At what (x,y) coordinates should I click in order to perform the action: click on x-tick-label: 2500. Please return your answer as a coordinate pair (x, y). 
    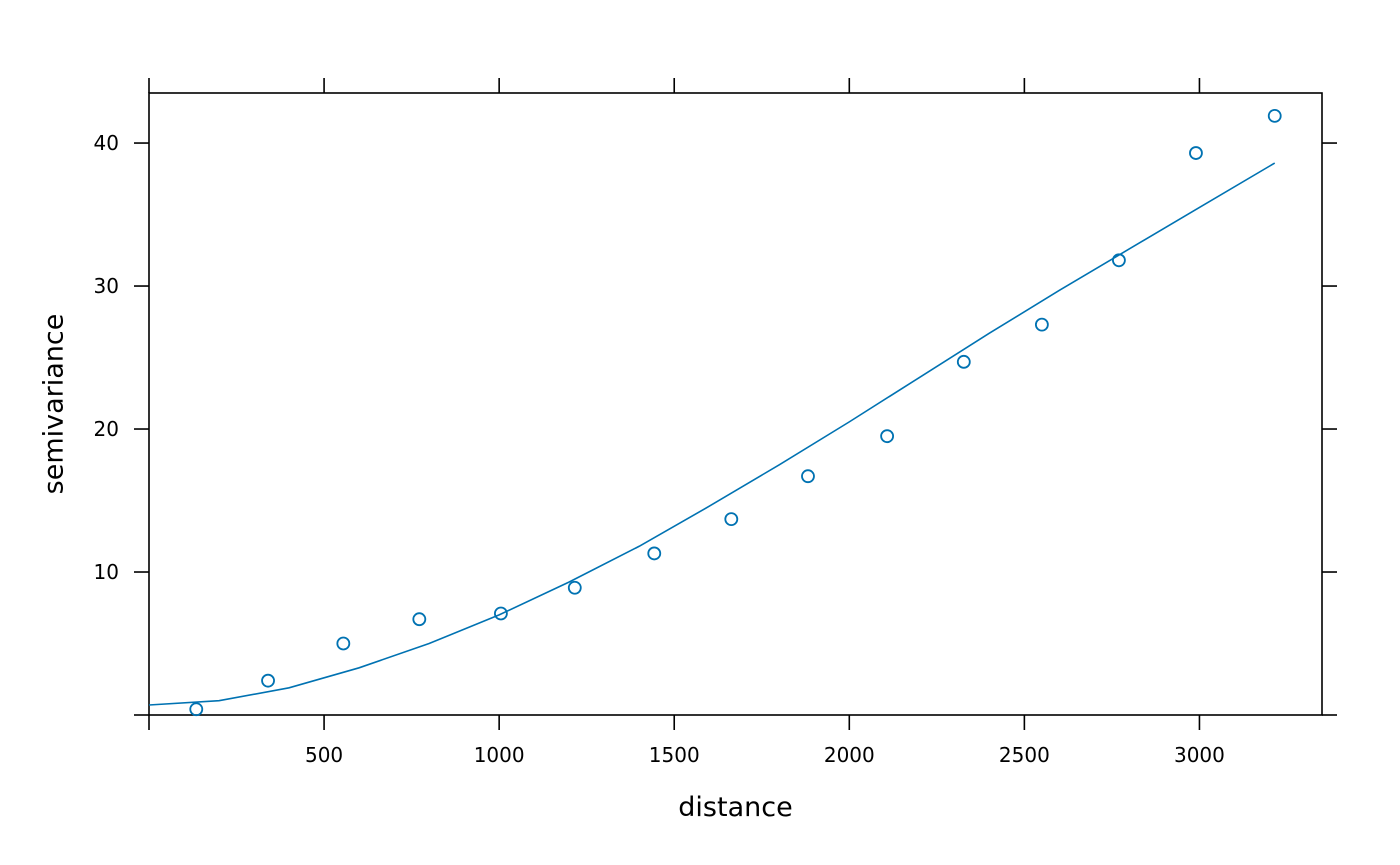
    Looking at the image, I should click on (1024, 755).